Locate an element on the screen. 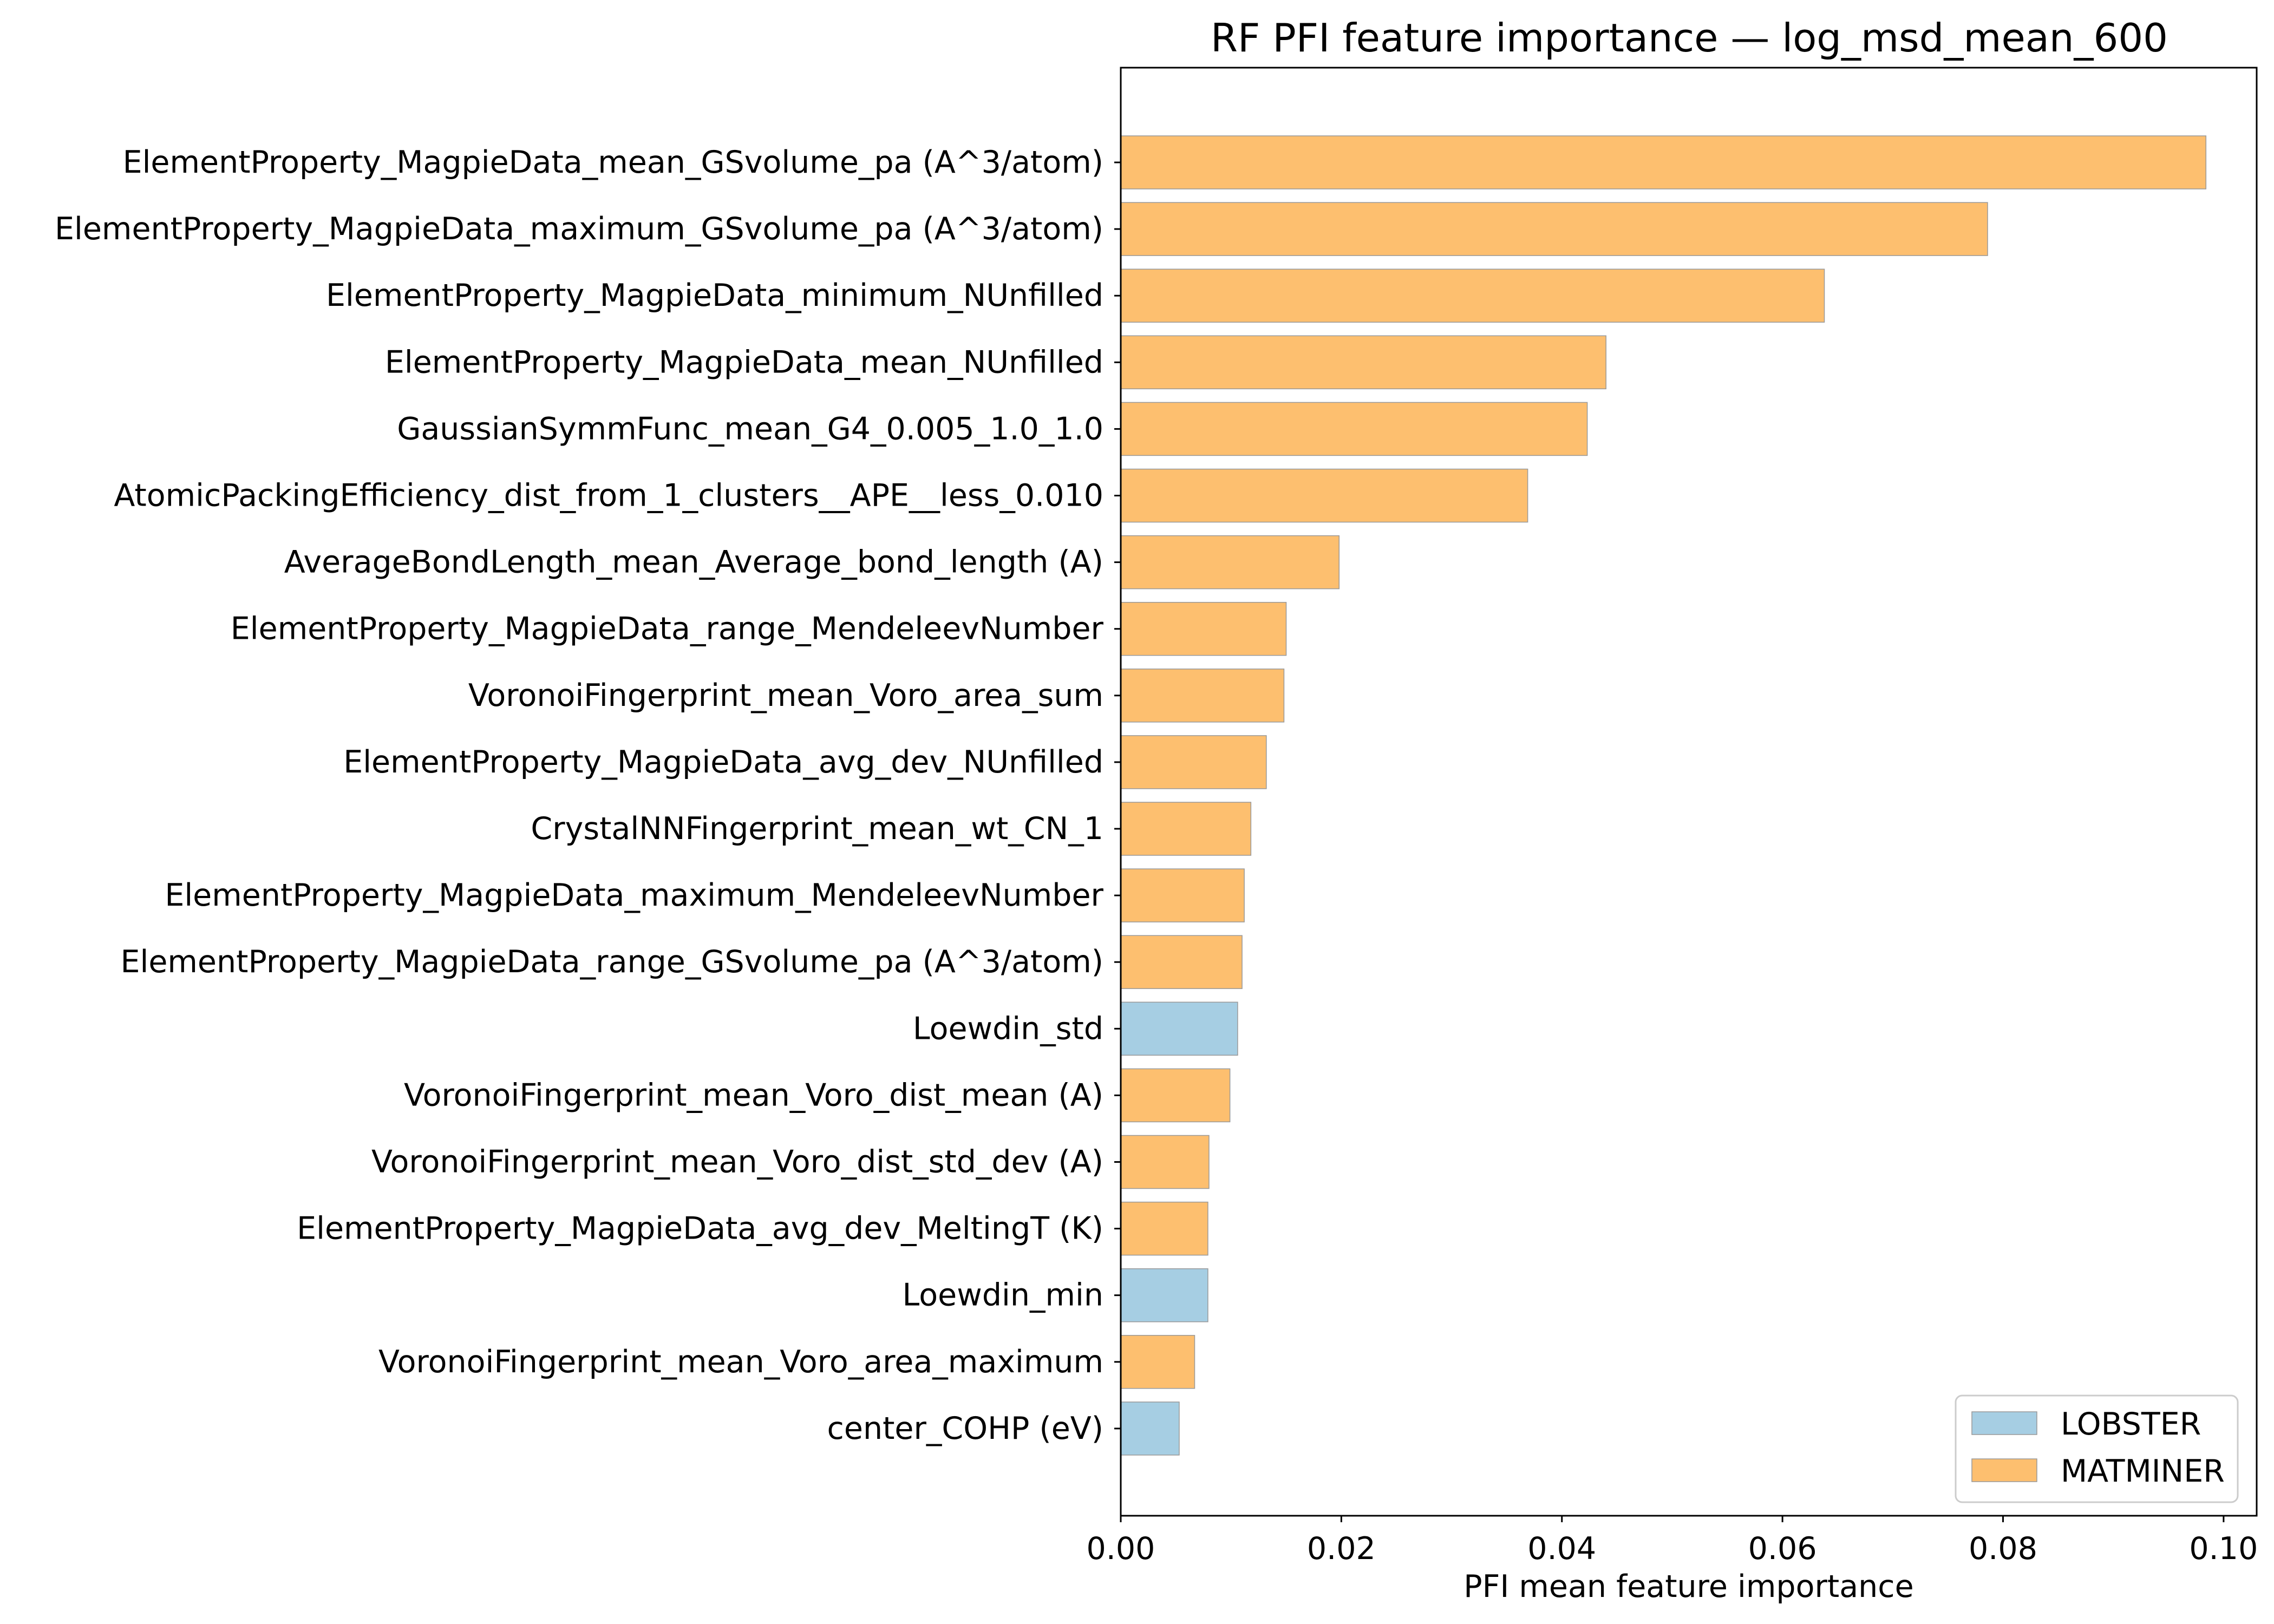  bar-elementproperty-magpiedata-range-mendeleevnumber is located at coordinates (1203, 628).